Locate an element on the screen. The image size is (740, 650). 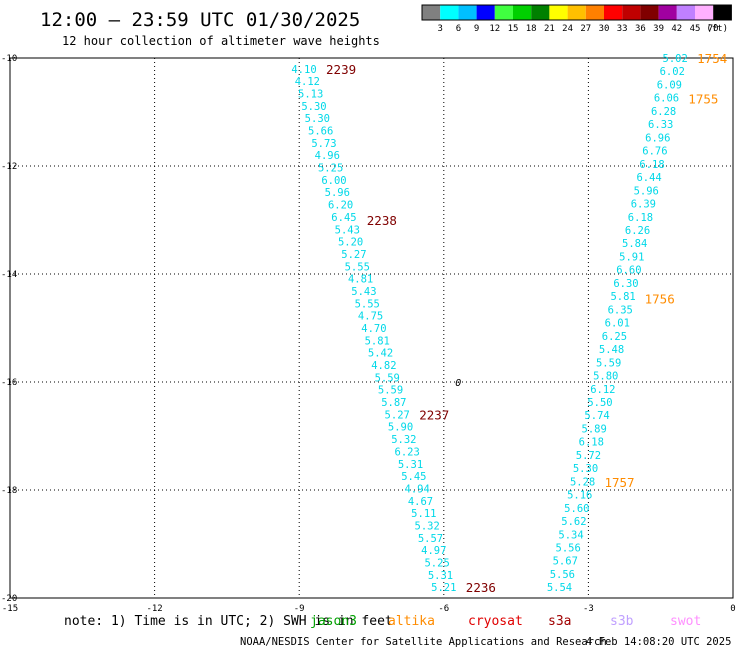
swh-value: 4.67 is located at coordinates (420, 502).